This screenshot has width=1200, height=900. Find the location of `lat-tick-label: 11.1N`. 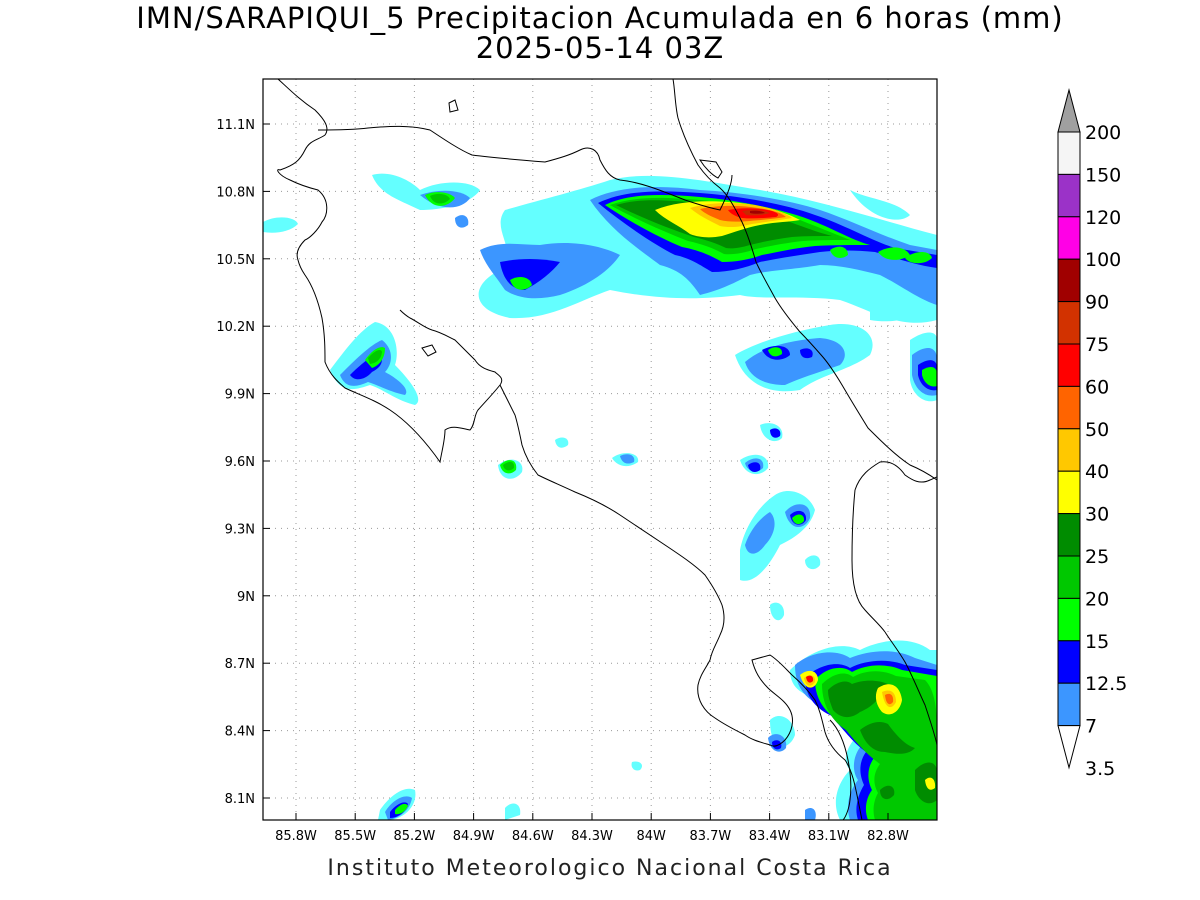

lat-tick-label: 11.1N is located at coordinates (235, 125).